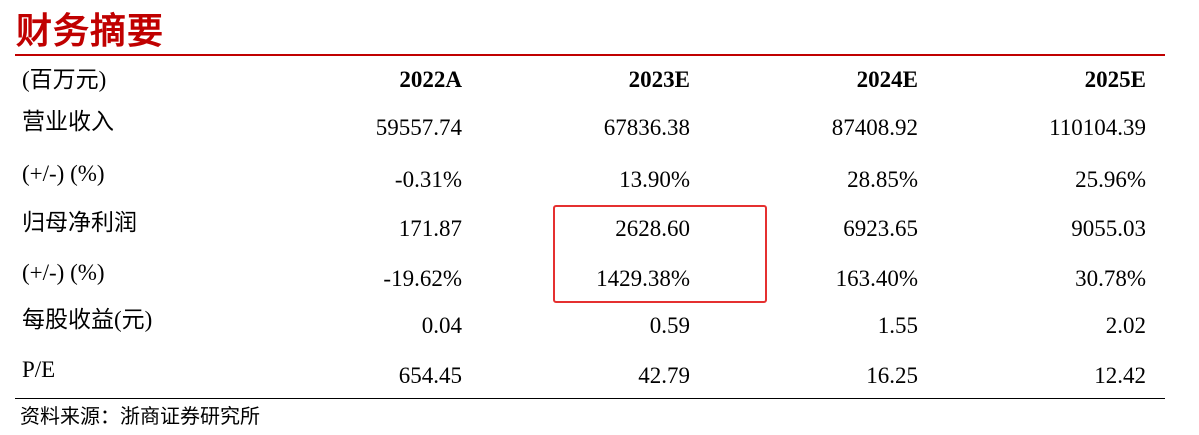  What do you see at coordinates (1097, 127) in the screenshot?
I see `cell-value: 110104.39` at bounding box center [1097, 127].